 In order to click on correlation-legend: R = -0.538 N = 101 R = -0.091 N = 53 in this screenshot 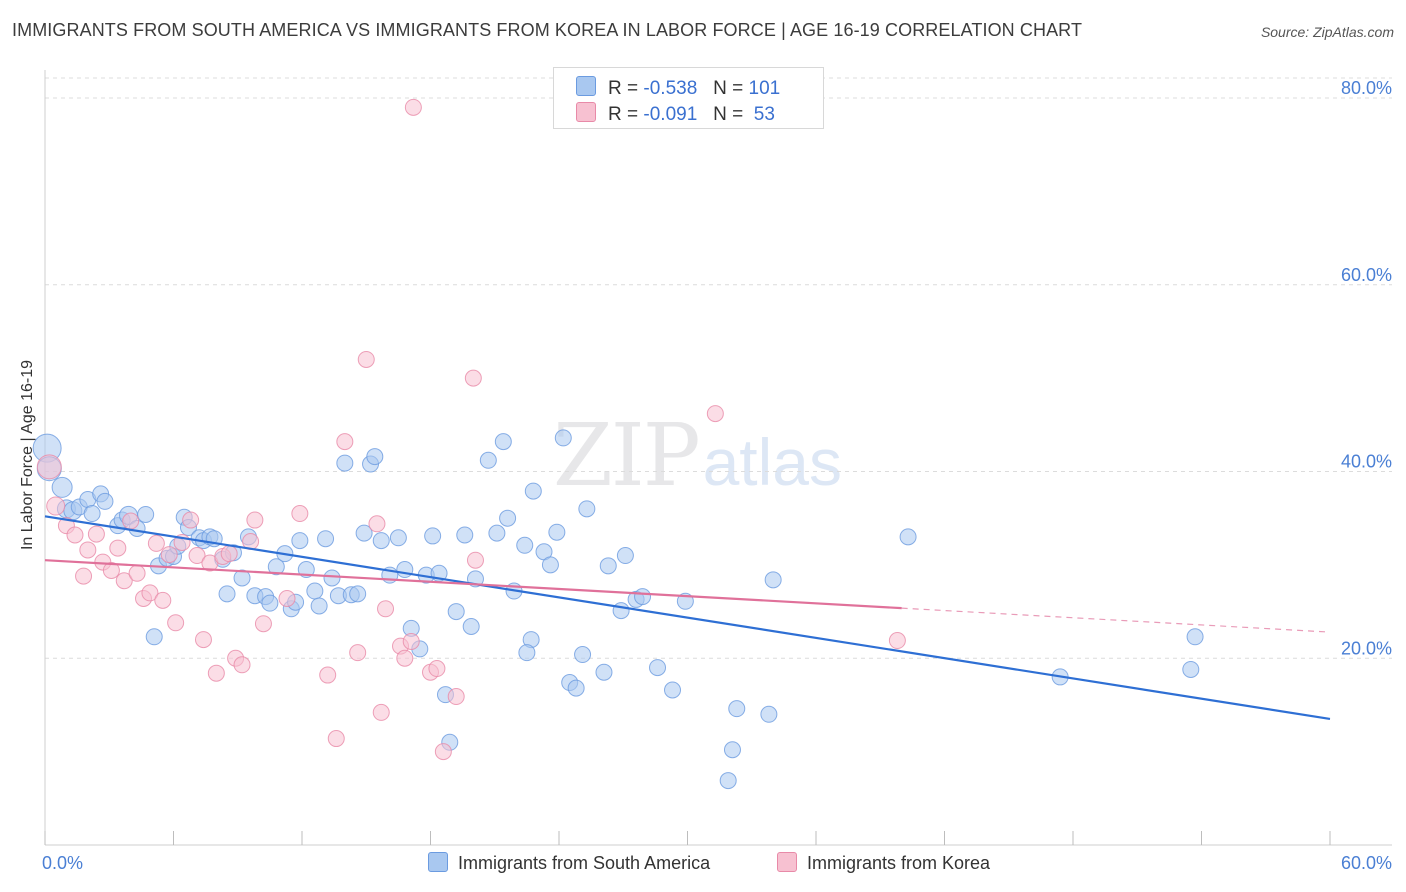, I will do `click(688, 98)`.